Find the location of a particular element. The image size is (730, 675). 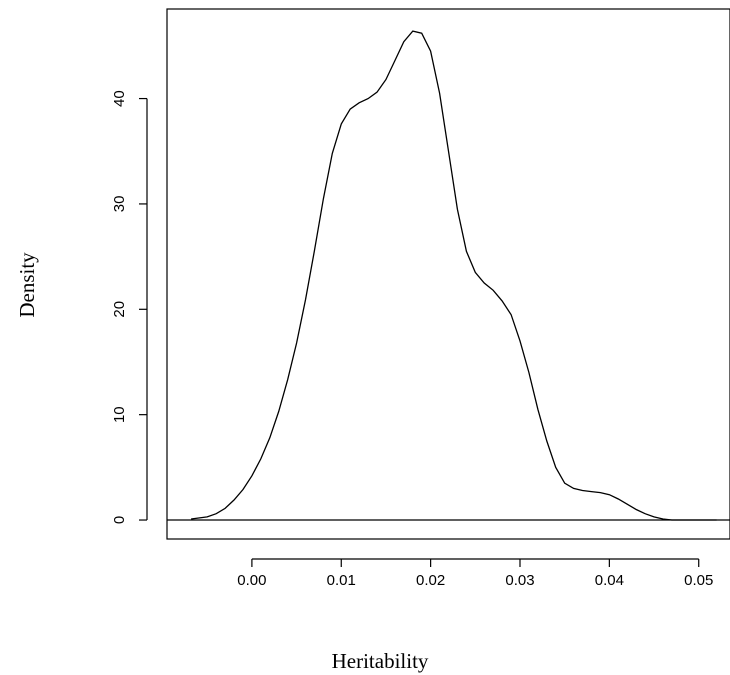

y-axis-title: Density is located at coordinates (27, 285).